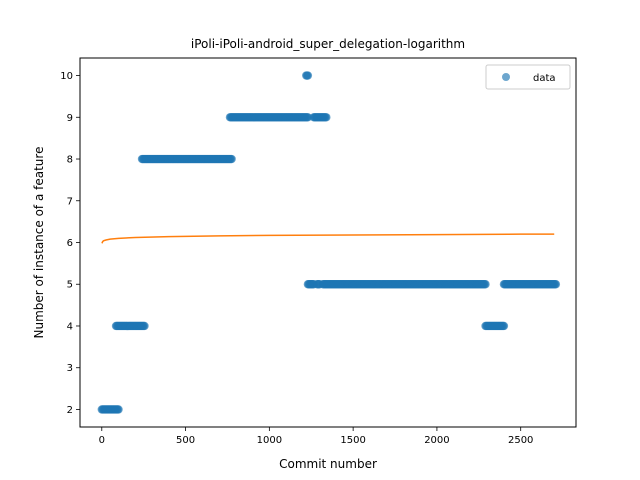 The image size is (640, 480). Describe the element at coordinates (544, 78) in the screenshot. I see `legend-label-data: data` at that location.